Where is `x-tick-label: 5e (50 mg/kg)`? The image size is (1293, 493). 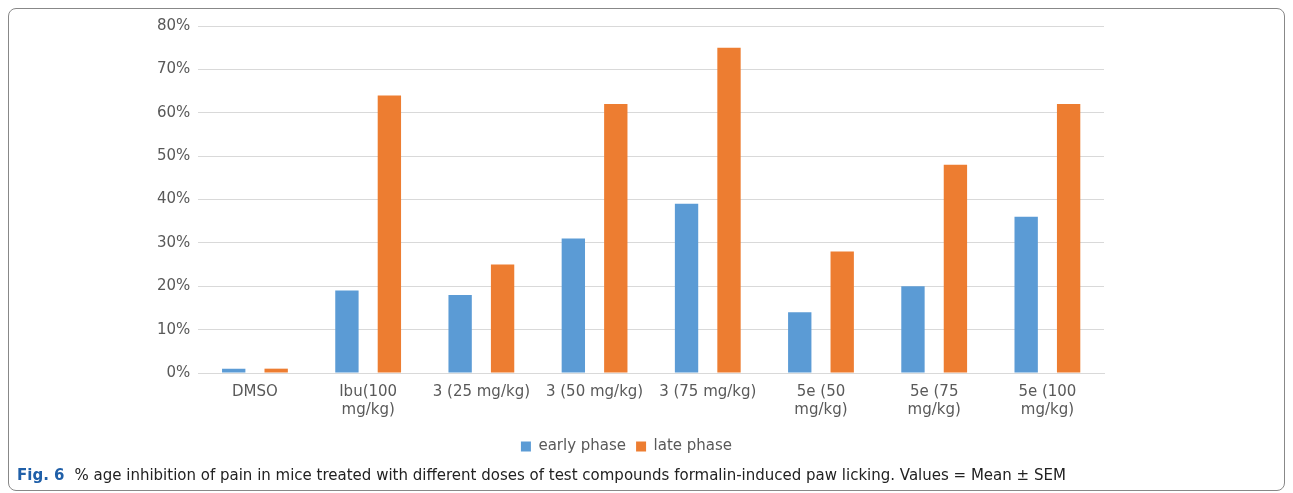 x-tick-label: 5e (50 mg/kg) is located at coordinates (821, 399).